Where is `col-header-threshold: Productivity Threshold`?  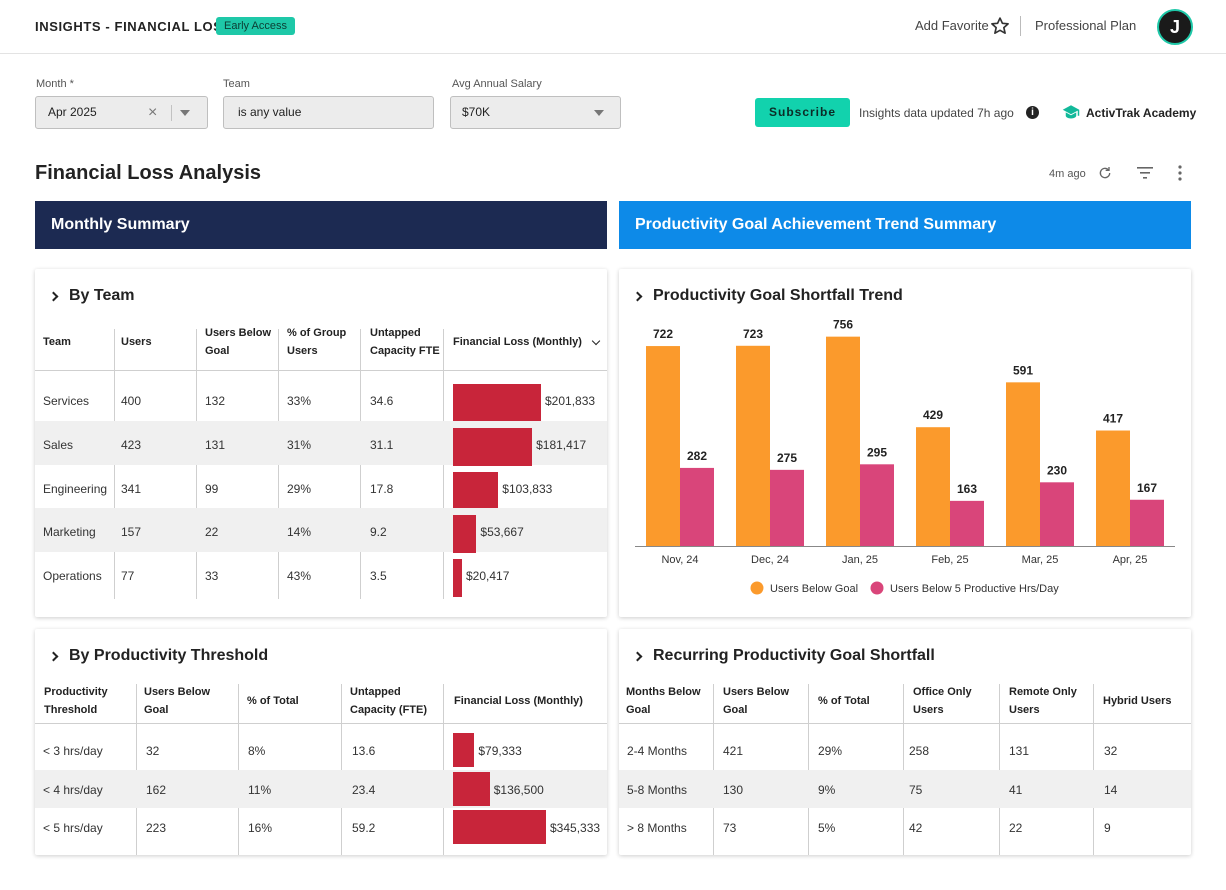
col-header-threshold: Productivity Threshold is located at coordinates (76, 701).